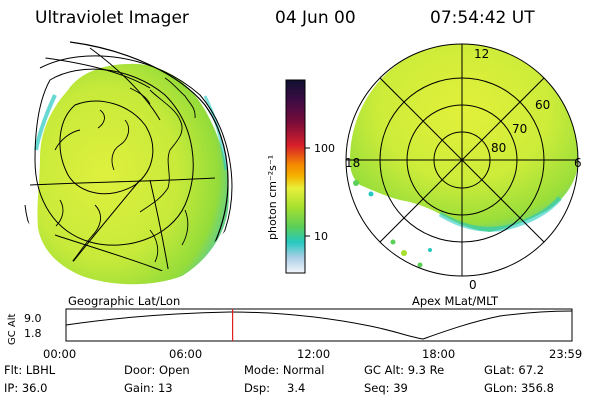  What do you see at coordinates (352, 163) in the screenshot?
I see `mlt-label-18: 18` at bounding box center [352, 163].